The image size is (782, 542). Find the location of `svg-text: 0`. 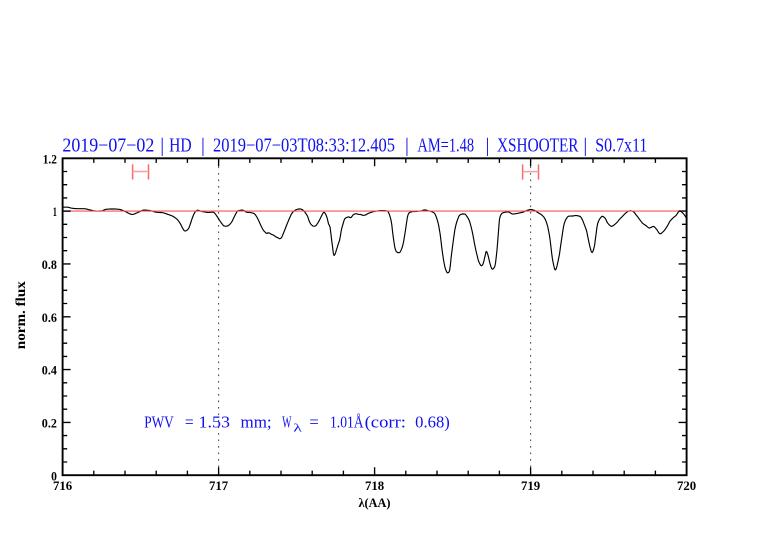

svg-text: 0 is located at coordinates (54, 475).